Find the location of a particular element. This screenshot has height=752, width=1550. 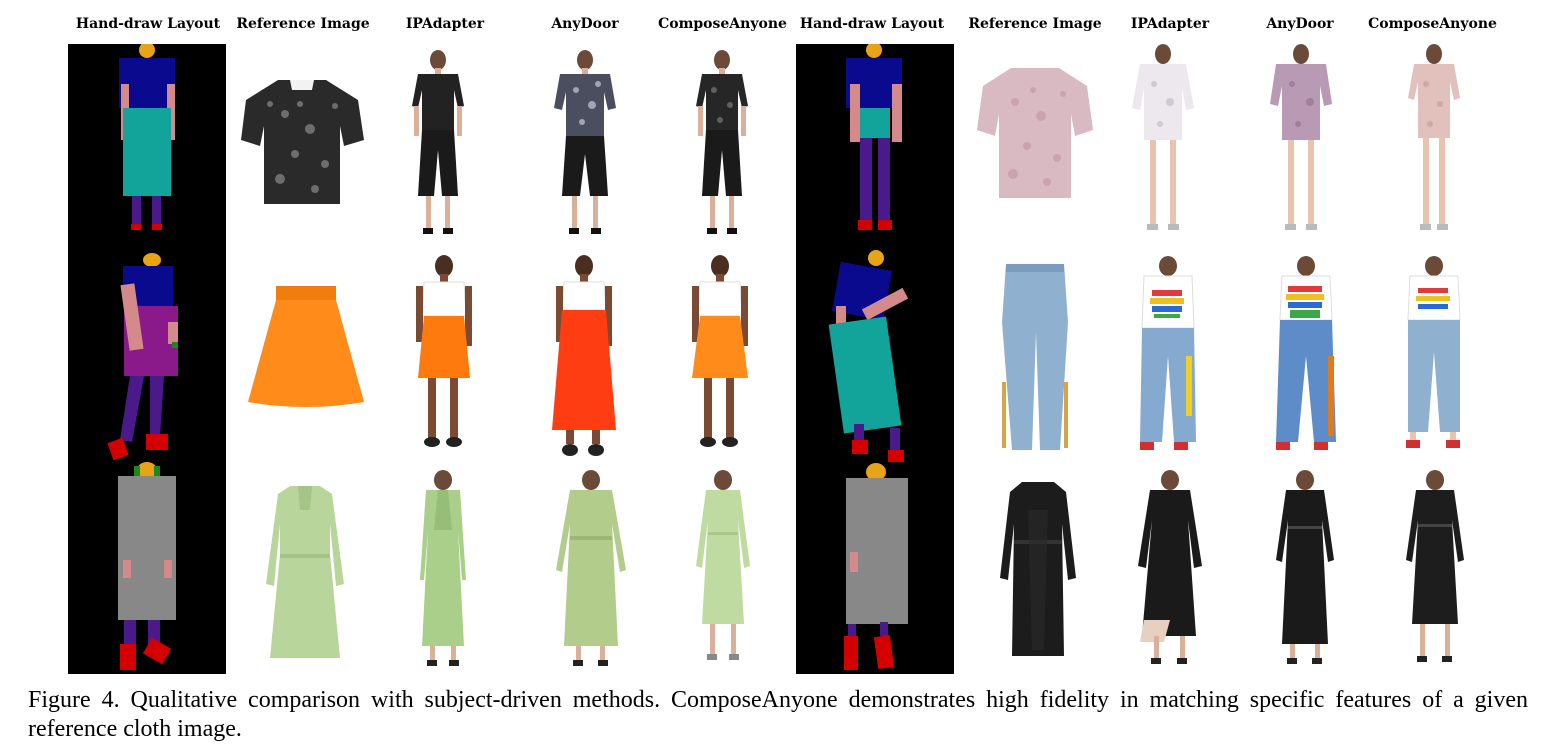

composeanyone-result-row2-right is located at coordinates (1434, 359).